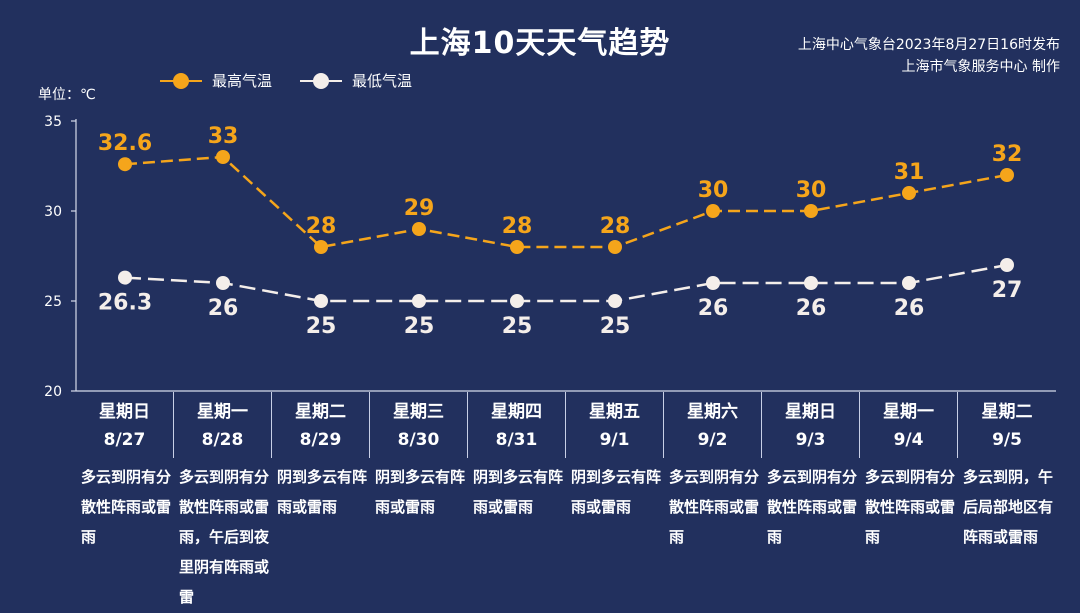  I want to click on day-cell: 星期日 9/3, so click(811, 425).